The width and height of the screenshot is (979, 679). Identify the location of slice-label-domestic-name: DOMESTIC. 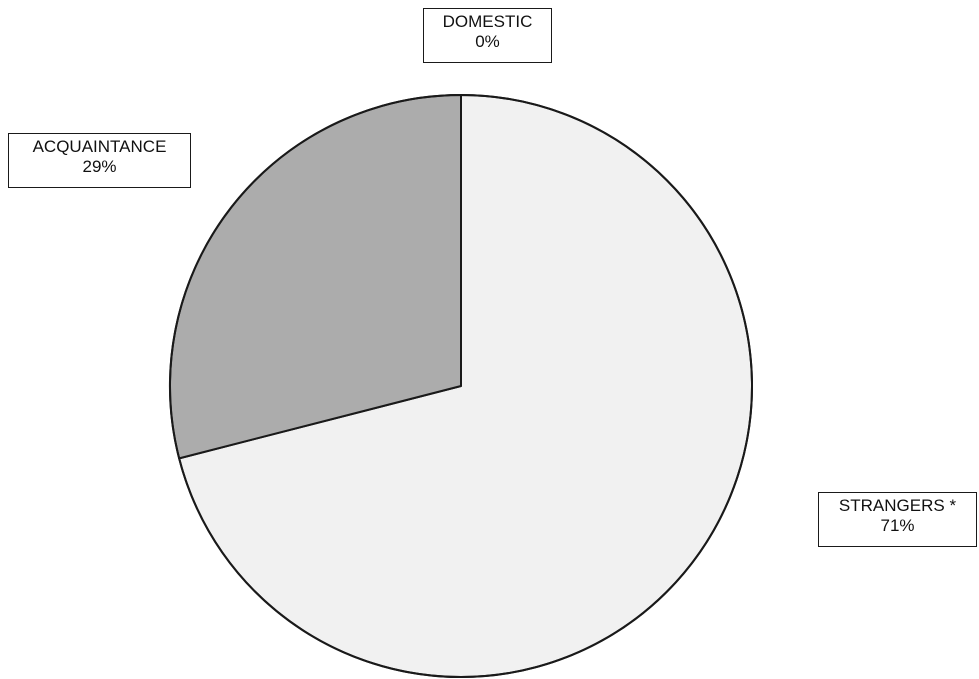
(487, 21).